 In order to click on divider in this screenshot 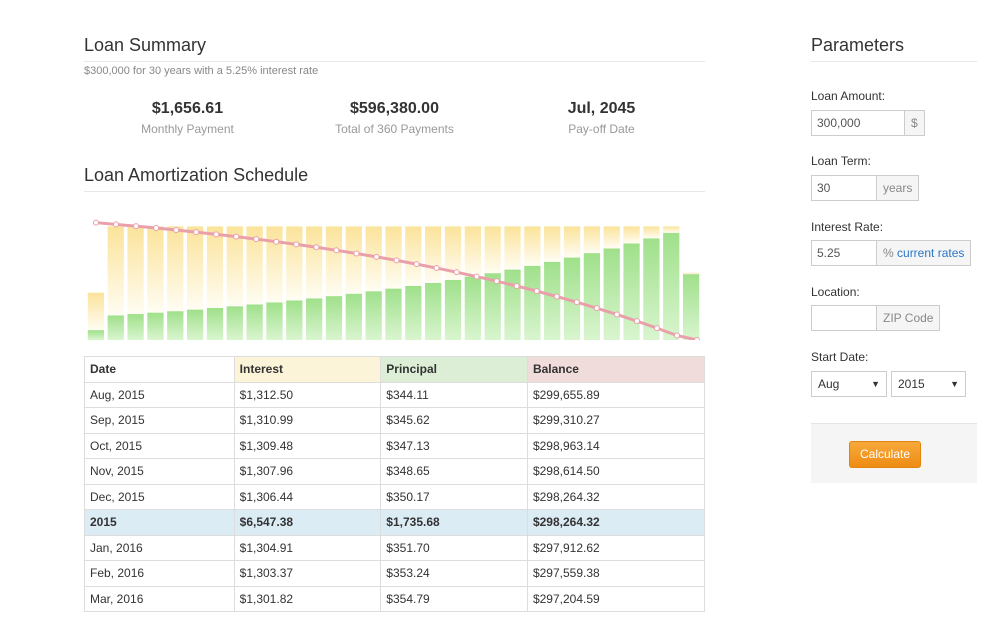, I will do `click(394, 61)`.